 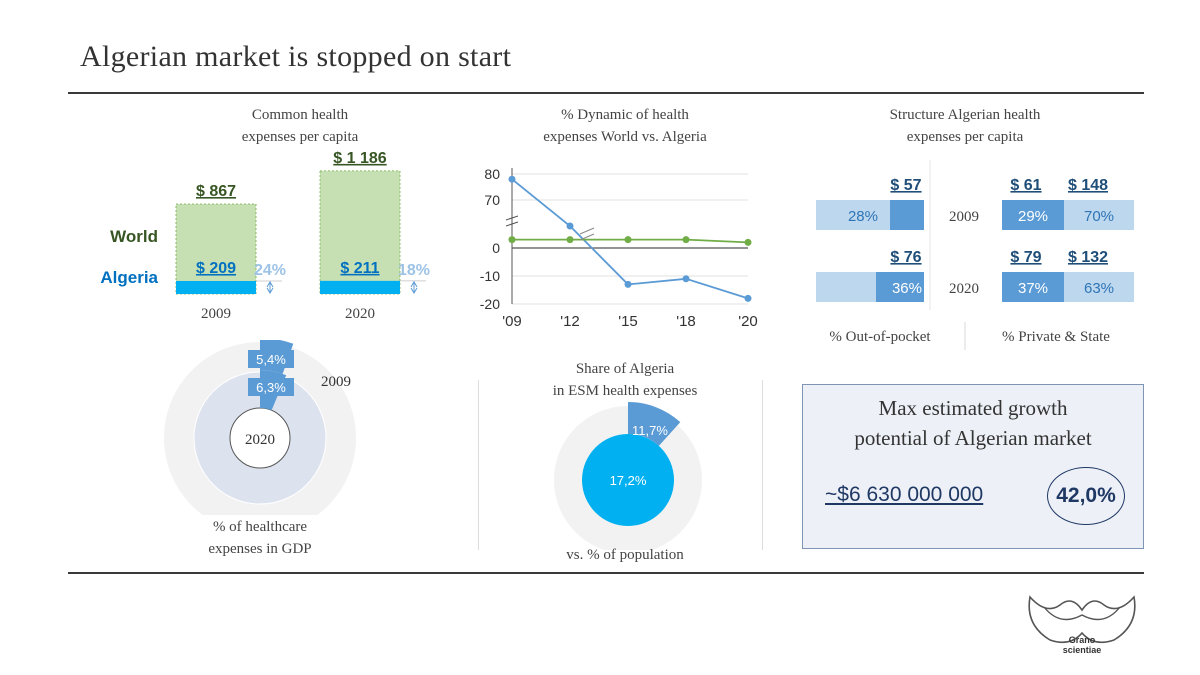 What do you see at coordinates (129, 277) in the screenshot?
I see `algeria-series-label: Algeria` at bounding box center [129, 277].